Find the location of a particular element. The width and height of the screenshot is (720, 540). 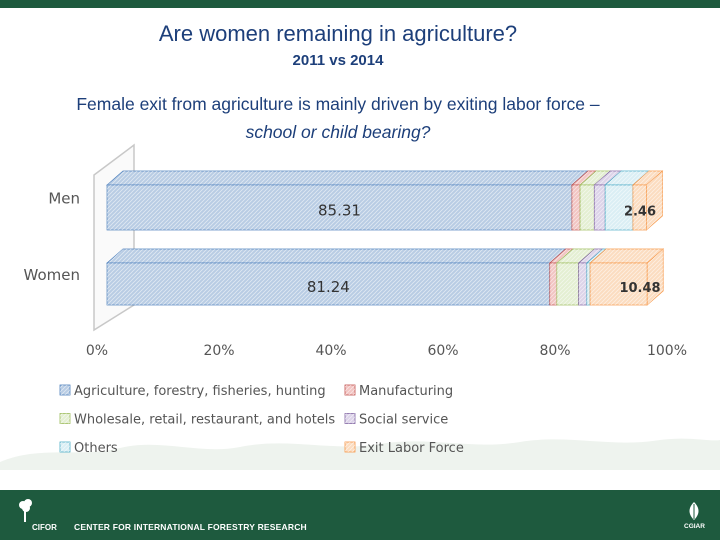

data-labels: 85.31 2.46 81.24 10.48 is located at coordinates (484, 249).